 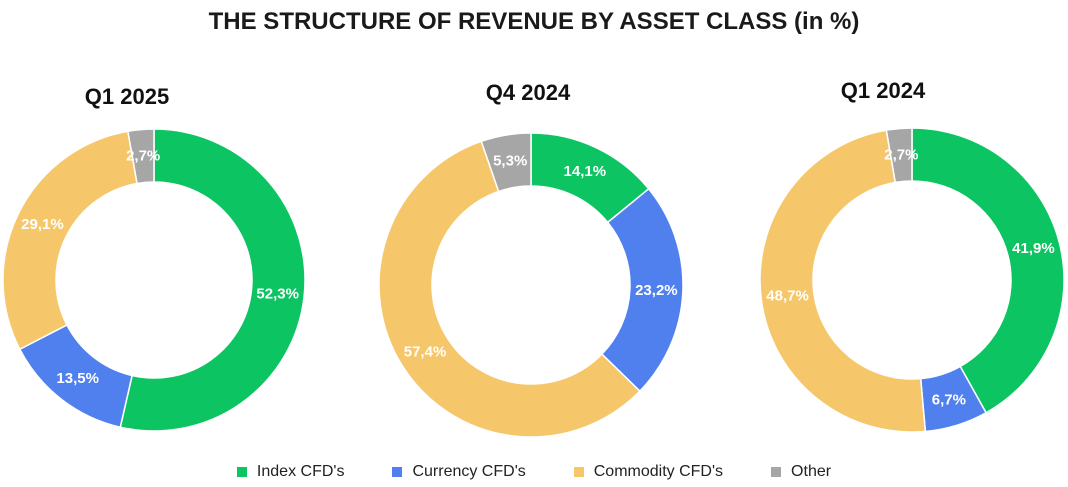 I want to click on slice-q1-2024-commodity, so click(x=843, y=281).